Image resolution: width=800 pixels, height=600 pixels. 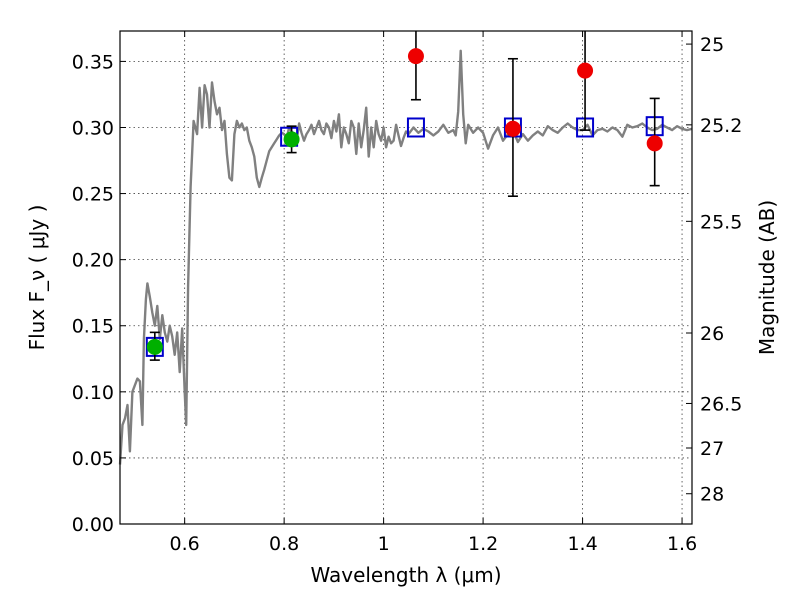 I want to click on y-tick-label: 0.35, so click(x=93, y=62).